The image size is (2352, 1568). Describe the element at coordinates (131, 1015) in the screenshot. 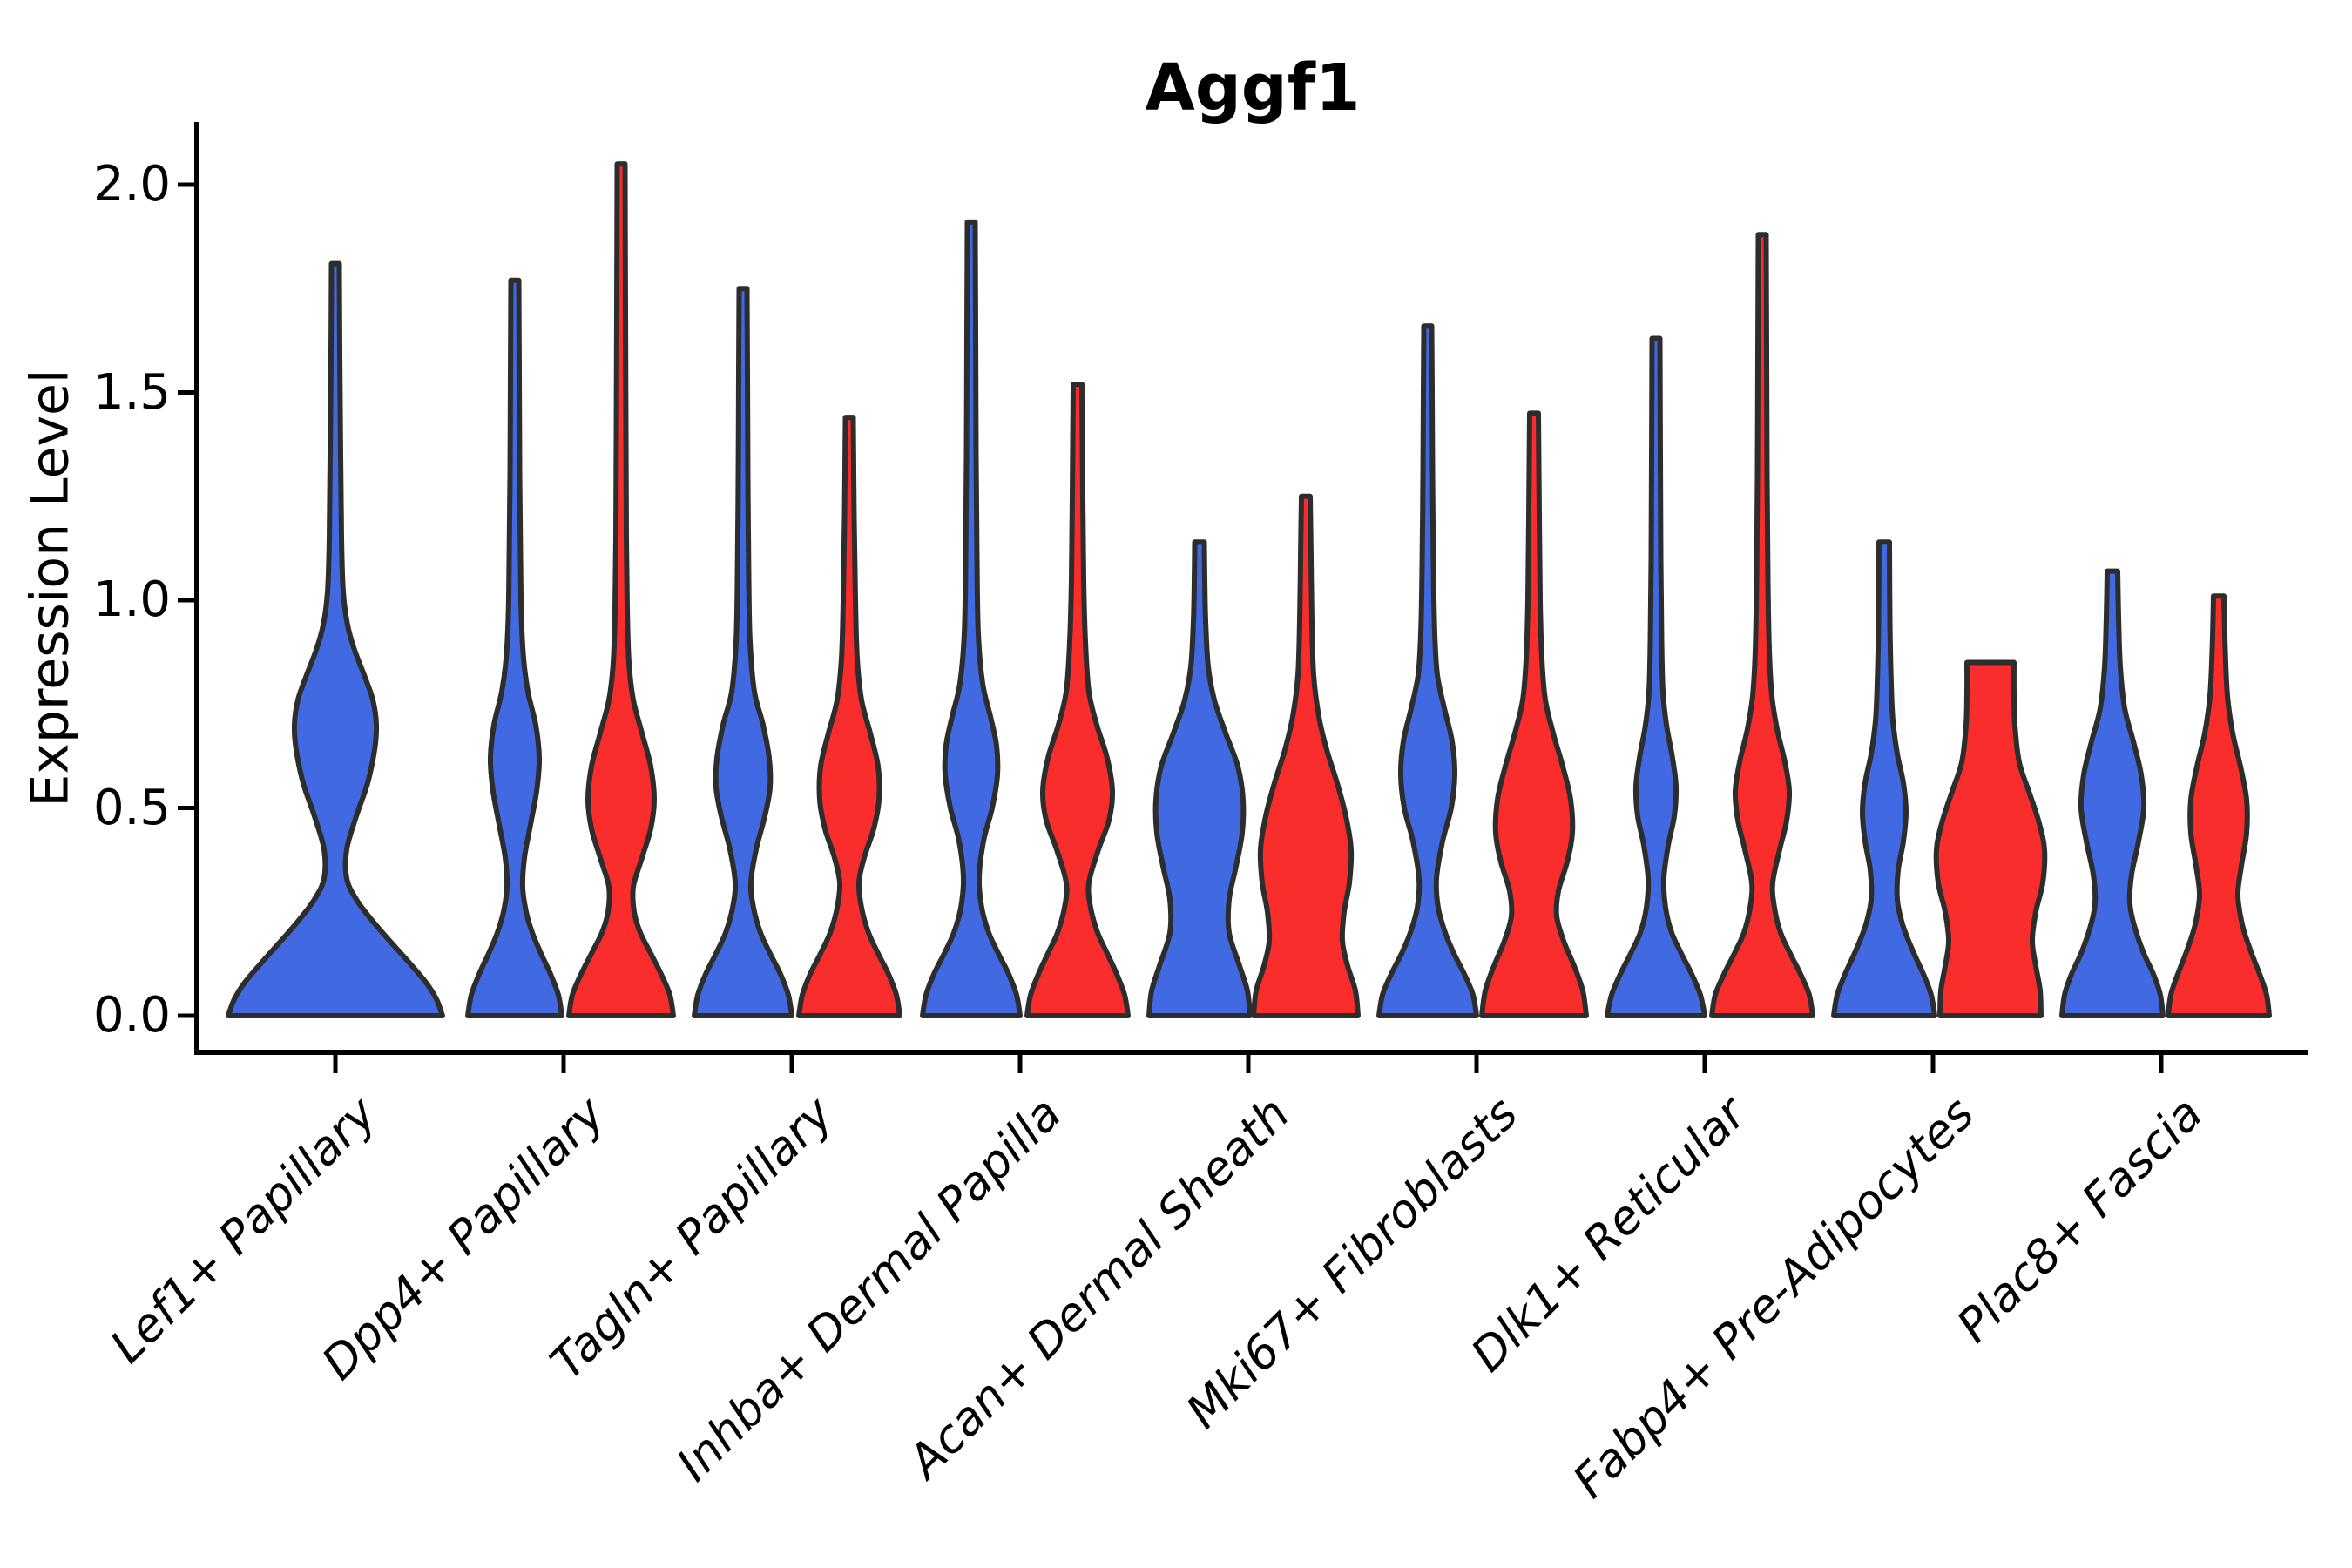

I see `y-tick-label: 0.0` at that location.